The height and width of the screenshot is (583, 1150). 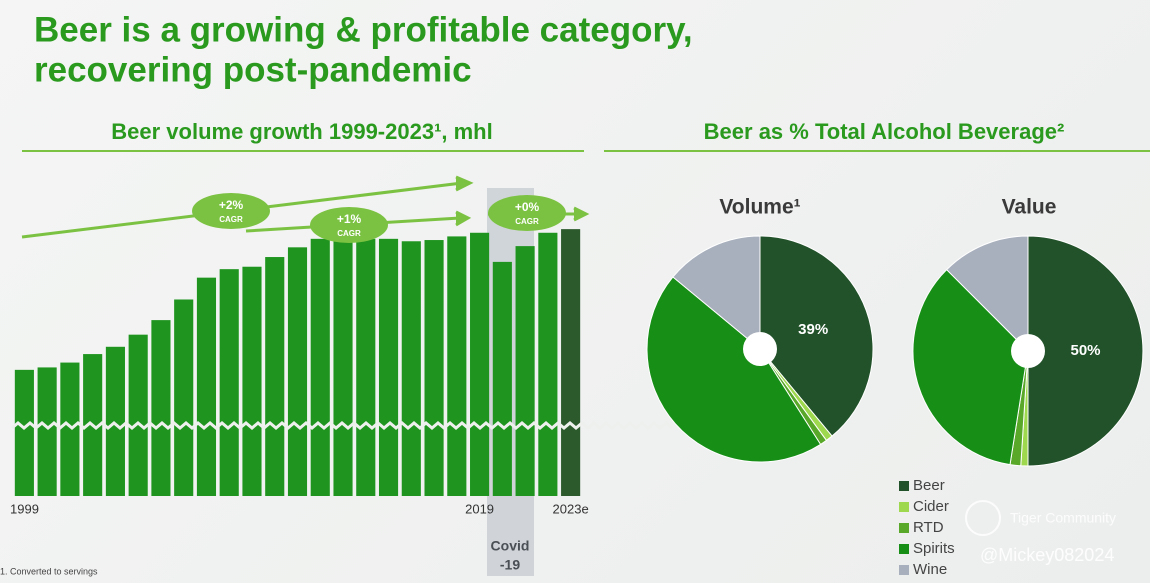 I want to click on x-tick-label: 2023e, so click(x=571, y=508).